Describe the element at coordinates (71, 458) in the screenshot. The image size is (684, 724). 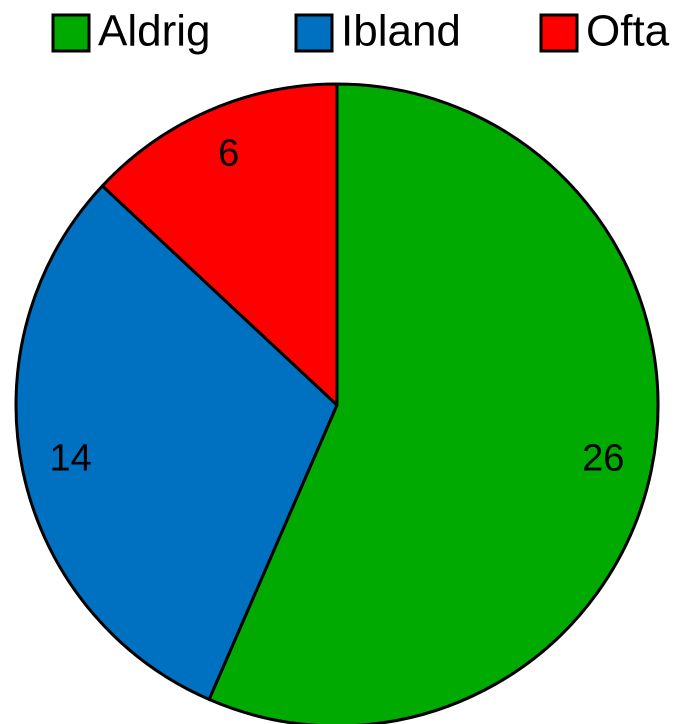
I see `value-label: 14` at that location.